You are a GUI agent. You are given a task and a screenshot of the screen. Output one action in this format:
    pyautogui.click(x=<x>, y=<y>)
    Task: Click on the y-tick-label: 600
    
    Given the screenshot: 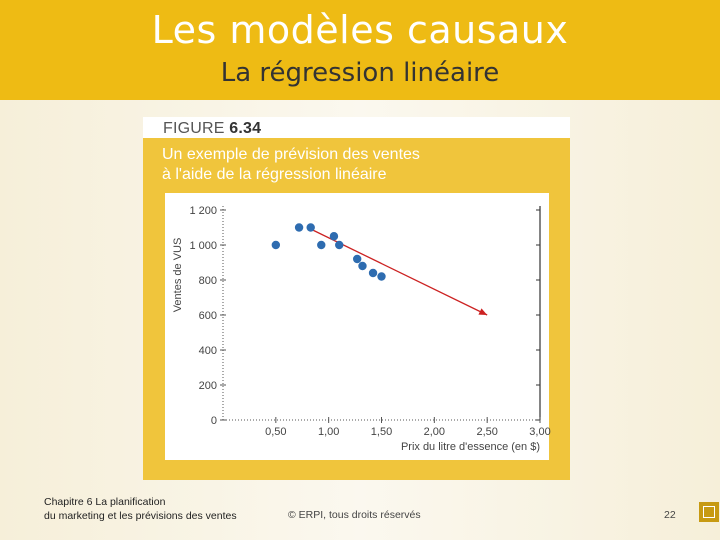 What is the action you would take?
    pyautogui.click(x=208, y=316)
    